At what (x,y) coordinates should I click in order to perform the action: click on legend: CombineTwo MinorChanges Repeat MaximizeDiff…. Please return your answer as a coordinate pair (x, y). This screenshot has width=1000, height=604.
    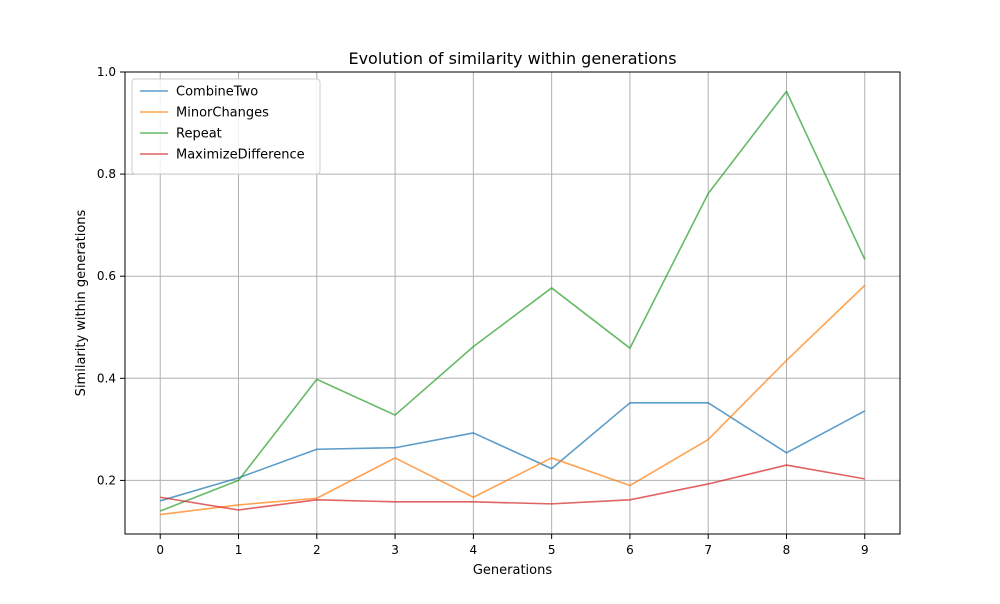
    Looking at the image, I should click on (226, 126).